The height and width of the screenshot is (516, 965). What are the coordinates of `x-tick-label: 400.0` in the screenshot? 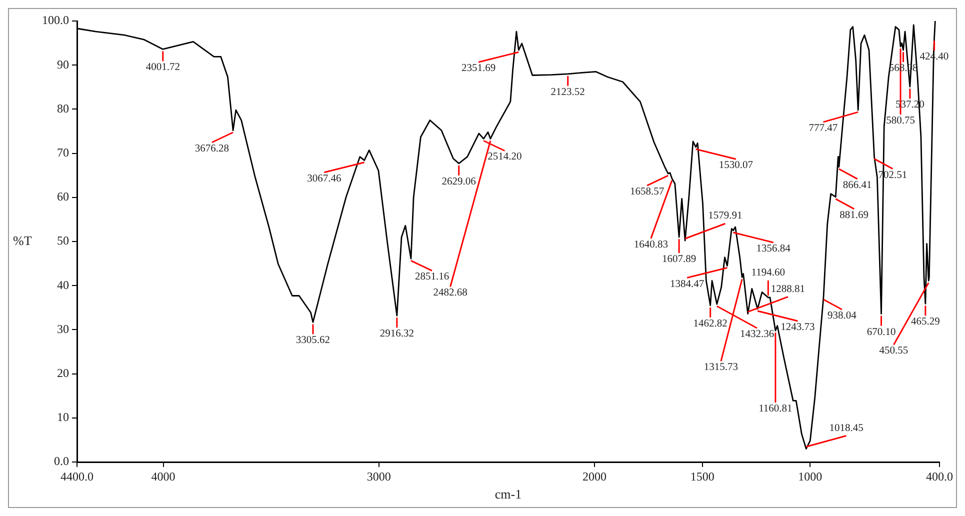 It's located at (939, 476).